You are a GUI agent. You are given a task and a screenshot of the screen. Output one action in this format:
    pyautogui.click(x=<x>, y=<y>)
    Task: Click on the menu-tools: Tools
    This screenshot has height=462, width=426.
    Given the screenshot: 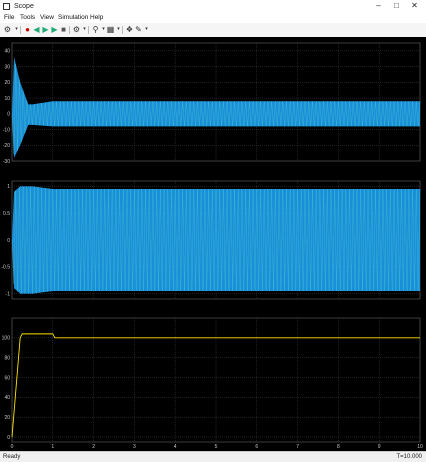 What is the action you would take?
    pyautogui.click(x=28, y=17)
    